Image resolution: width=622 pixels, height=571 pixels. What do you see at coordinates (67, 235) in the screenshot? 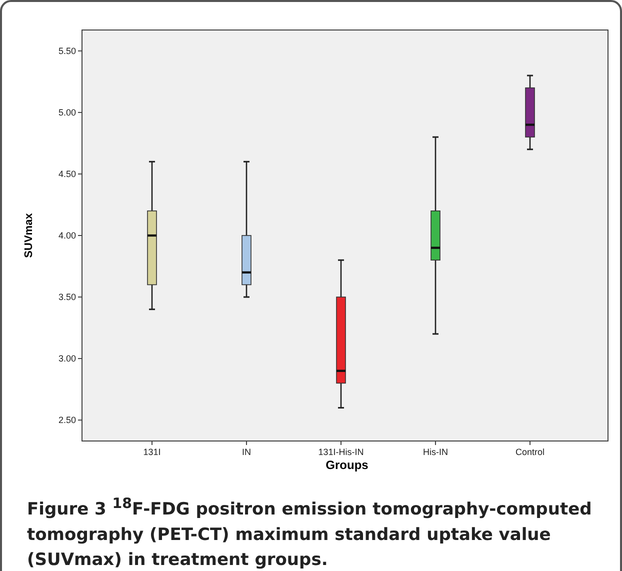
I see `y-tick-label: 4.00` at bounding box center [67, 235].